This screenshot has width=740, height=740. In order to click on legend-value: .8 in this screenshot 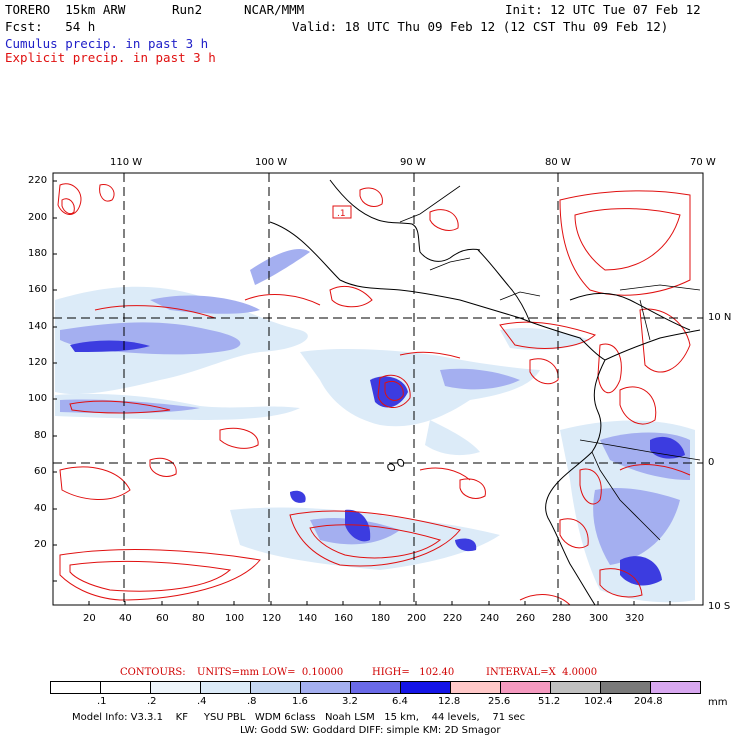, I will do `click(252, 701)`.